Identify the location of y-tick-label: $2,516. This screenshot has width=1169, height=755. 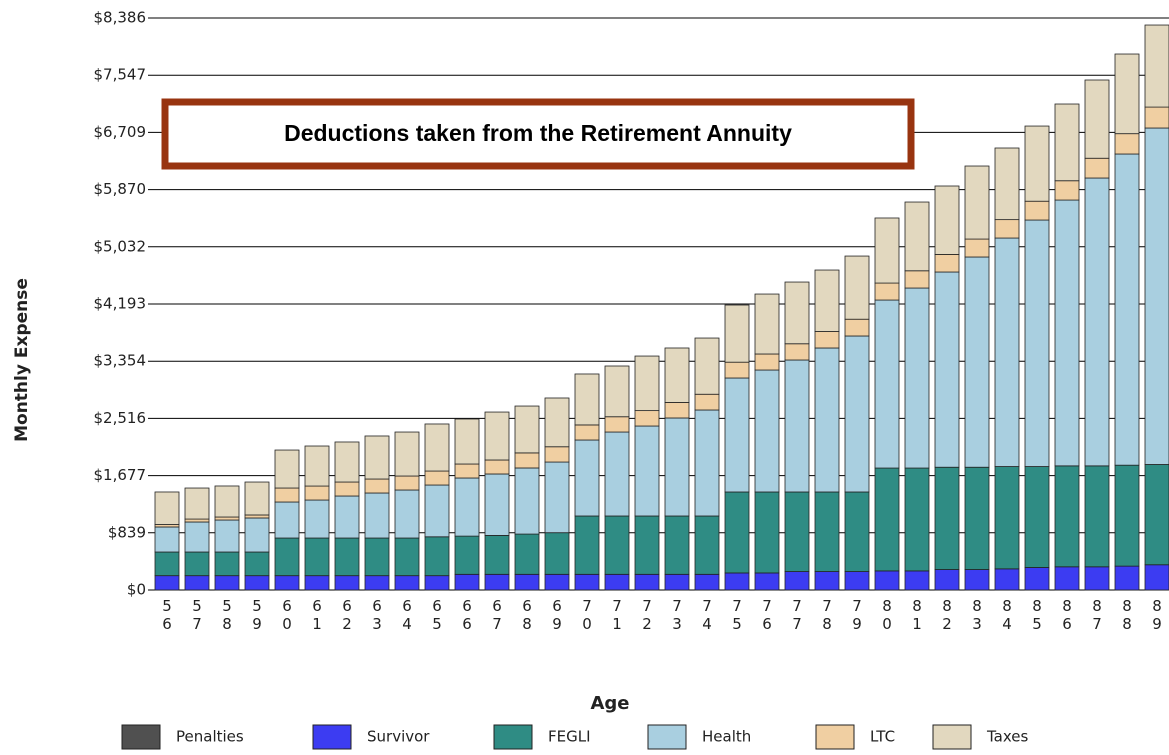
(120, 418).